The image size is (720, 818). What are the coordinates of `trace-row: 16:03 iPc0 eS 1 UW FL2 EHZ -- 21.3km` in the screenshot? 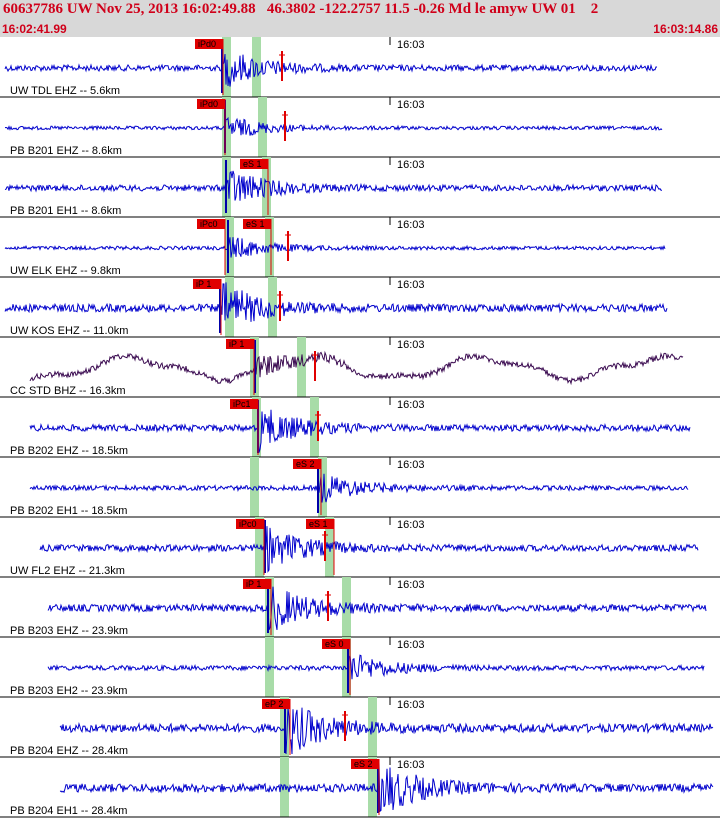 It's located at (360, 547).